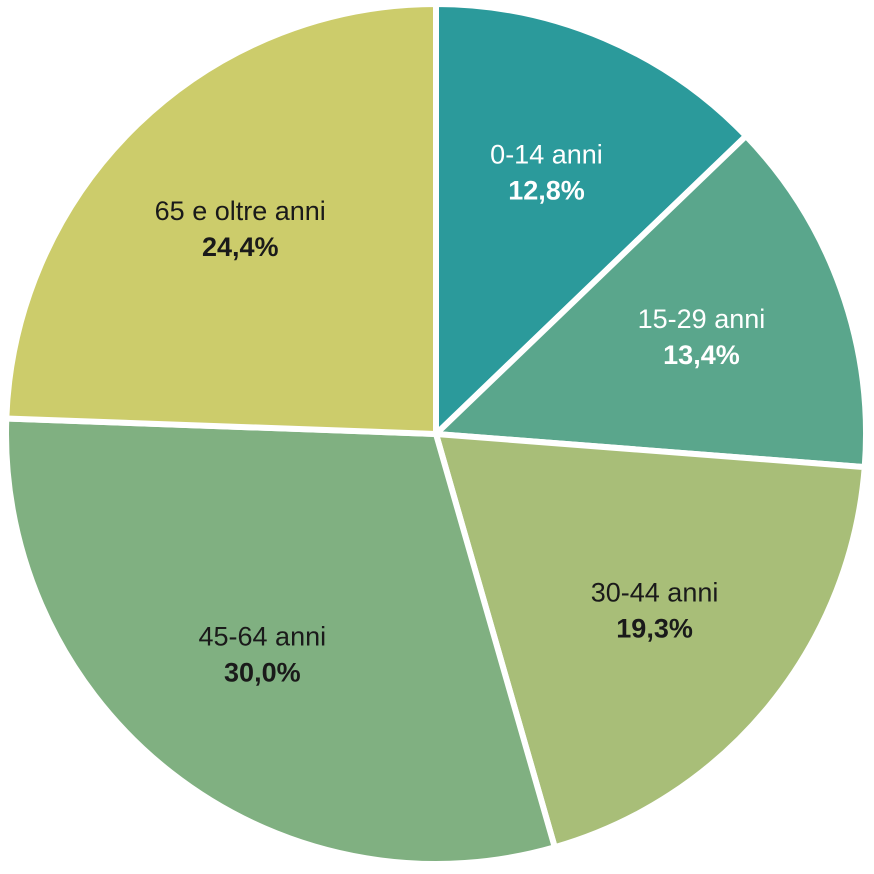  What do you see at coordinates (240, 211) in the screenshot?
I see `slice-label: 65 e oltre anni` at bounding box center [240, 211].